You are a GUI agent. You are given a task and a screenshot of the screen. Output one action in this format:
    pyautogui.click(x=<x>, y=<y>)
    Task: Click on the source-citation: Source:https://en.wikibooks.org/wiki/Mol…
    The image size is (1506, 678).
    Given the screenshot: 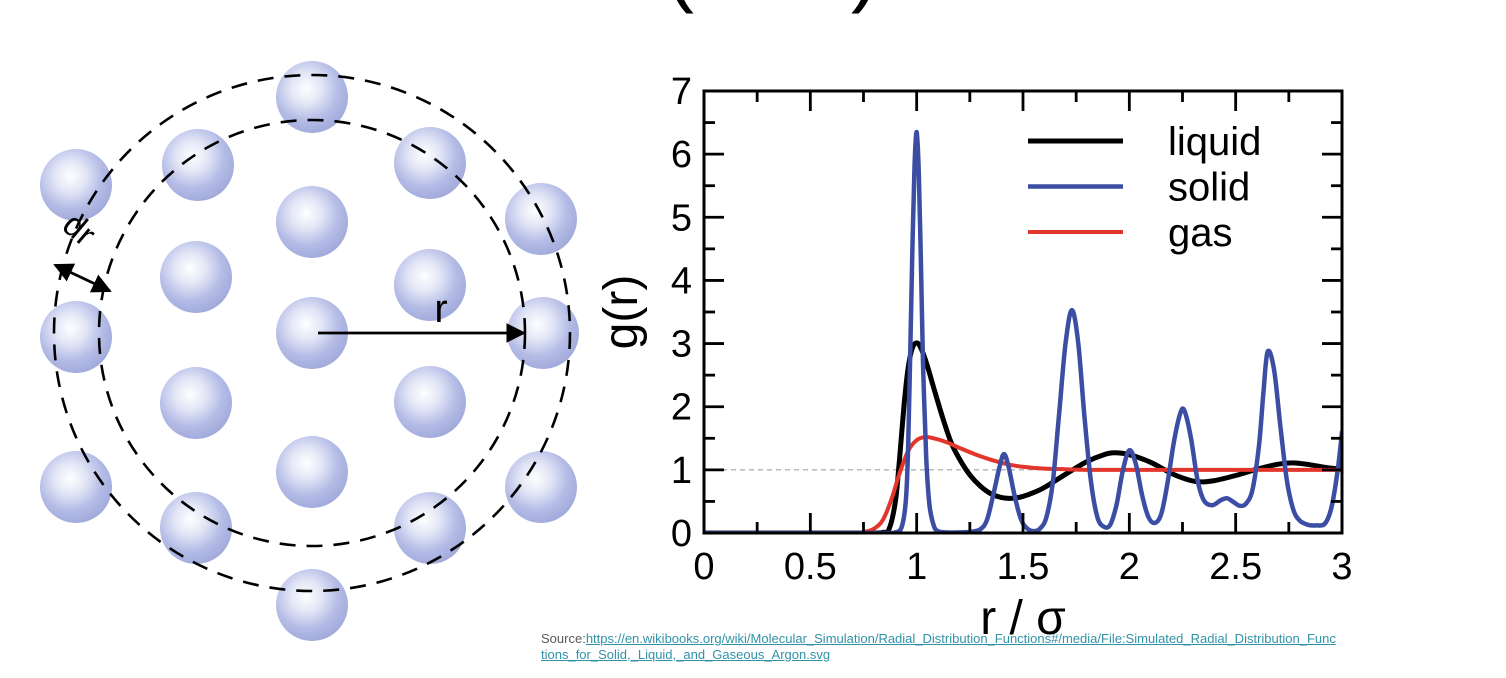 What is the action you would take?
    pyautogui.click(x=1023, y=647)
    